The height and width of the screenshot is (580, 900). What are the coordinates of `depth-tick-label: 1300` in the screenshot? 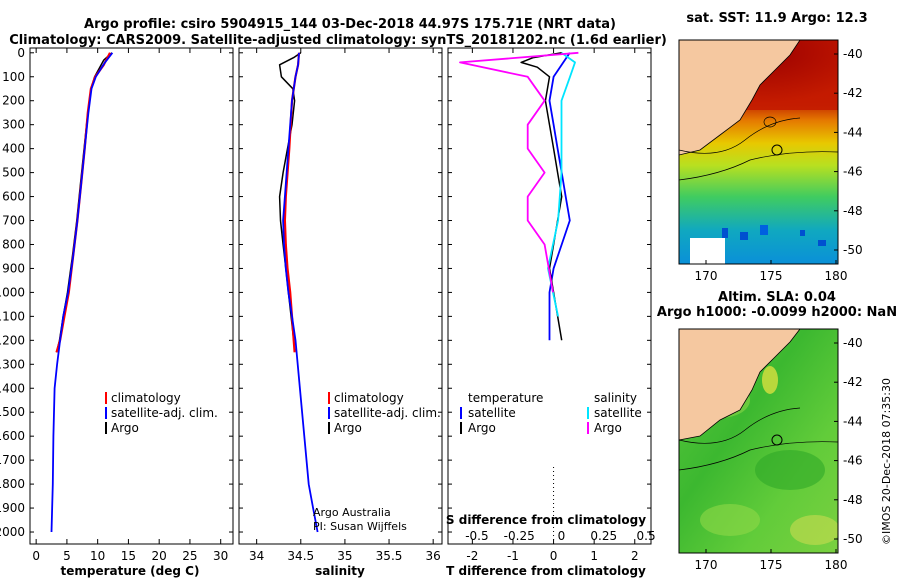 It's located at (12, 364).